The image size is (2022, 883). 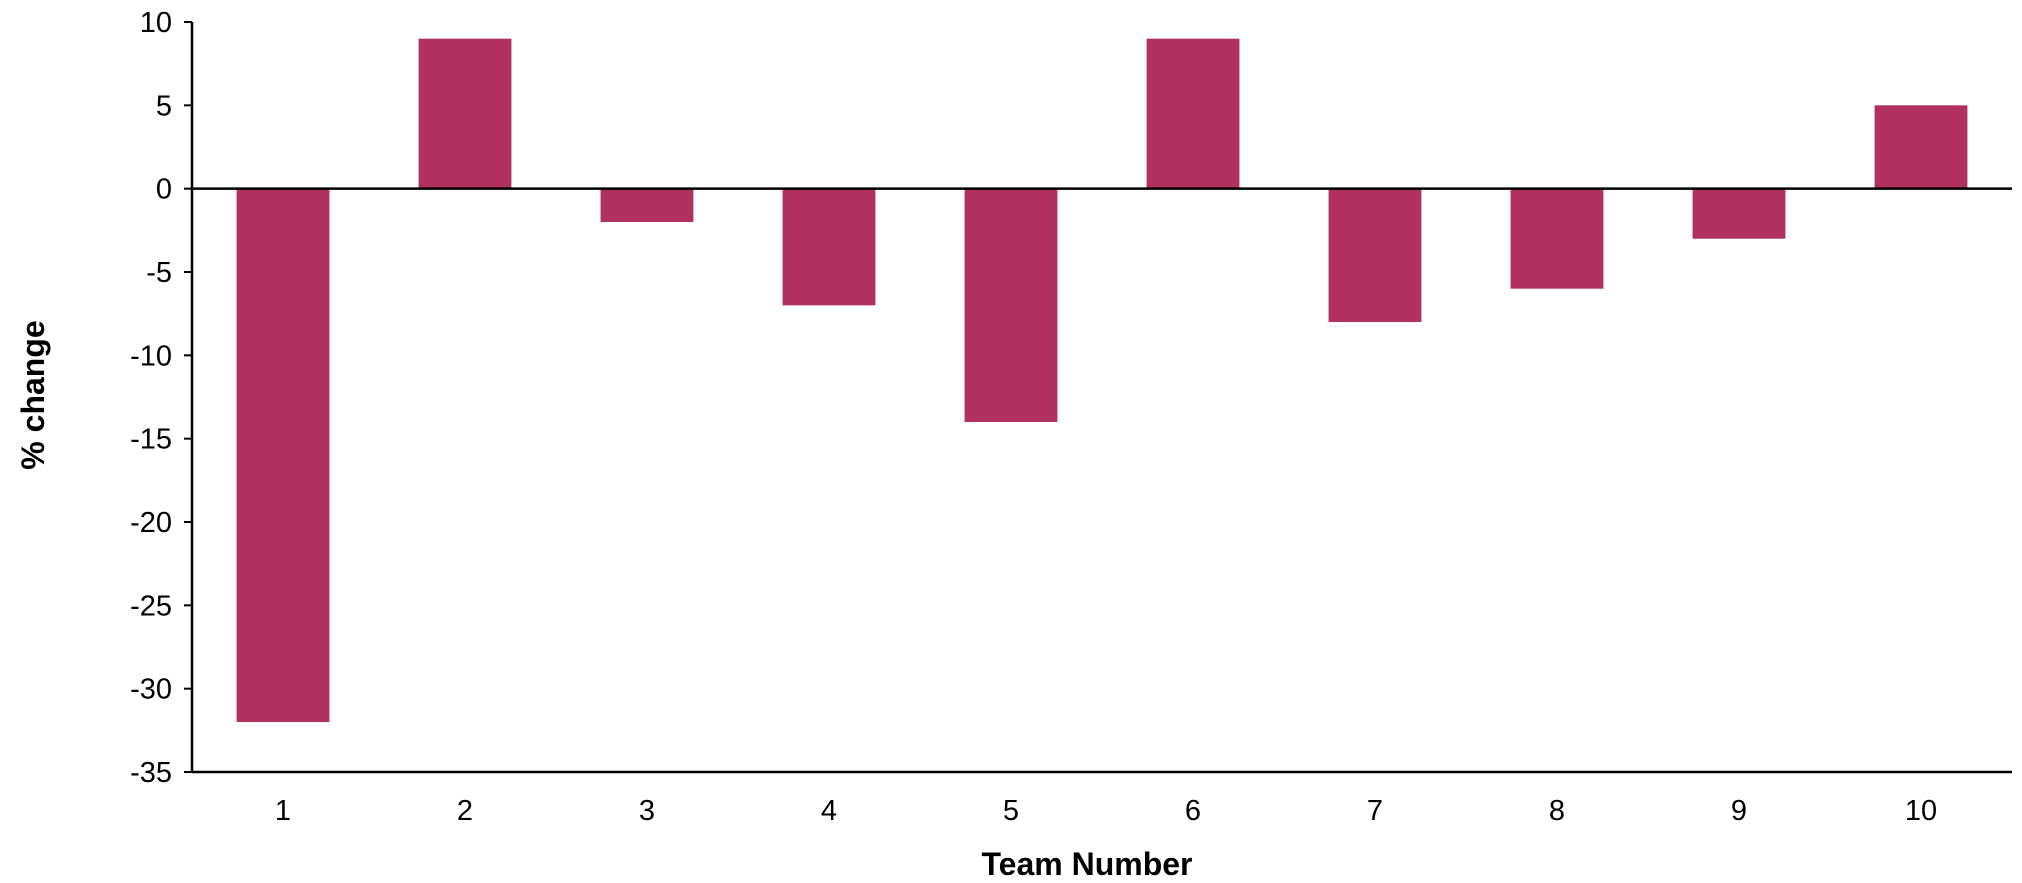 I want to click on y-tick-label: -25, so click(x=151, y=606).